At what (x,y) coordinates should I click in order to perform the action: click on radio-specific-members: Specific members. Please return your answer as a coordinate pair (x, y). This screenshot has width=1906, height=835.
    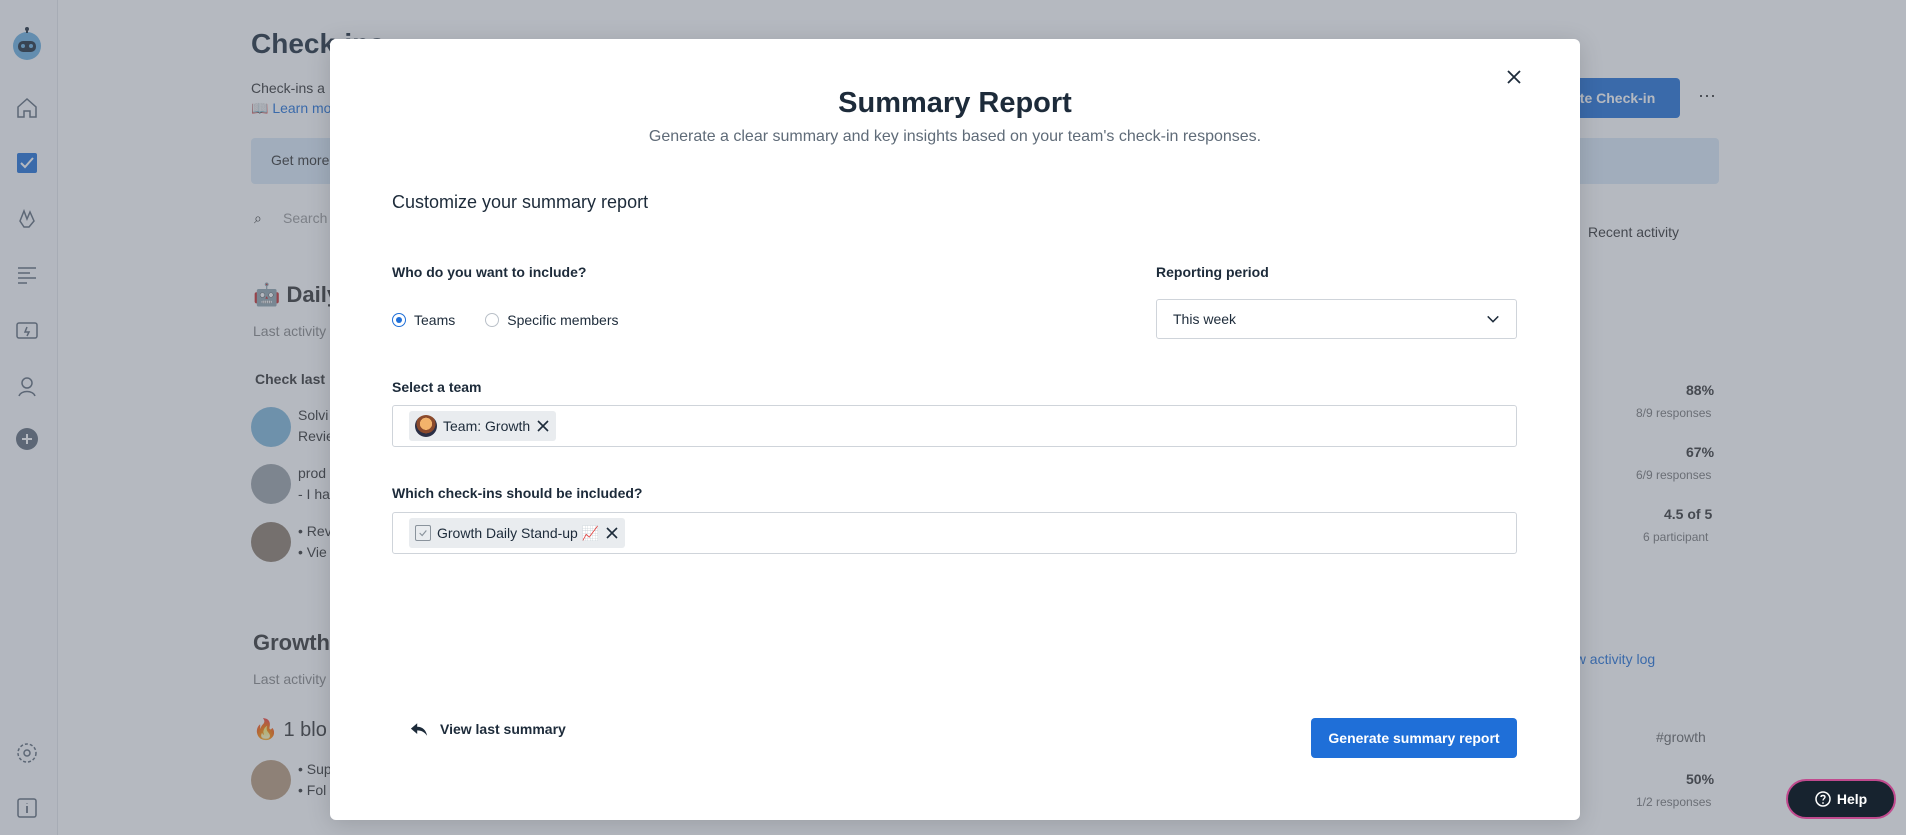
    Looking at the image, I should click on (552, 320).